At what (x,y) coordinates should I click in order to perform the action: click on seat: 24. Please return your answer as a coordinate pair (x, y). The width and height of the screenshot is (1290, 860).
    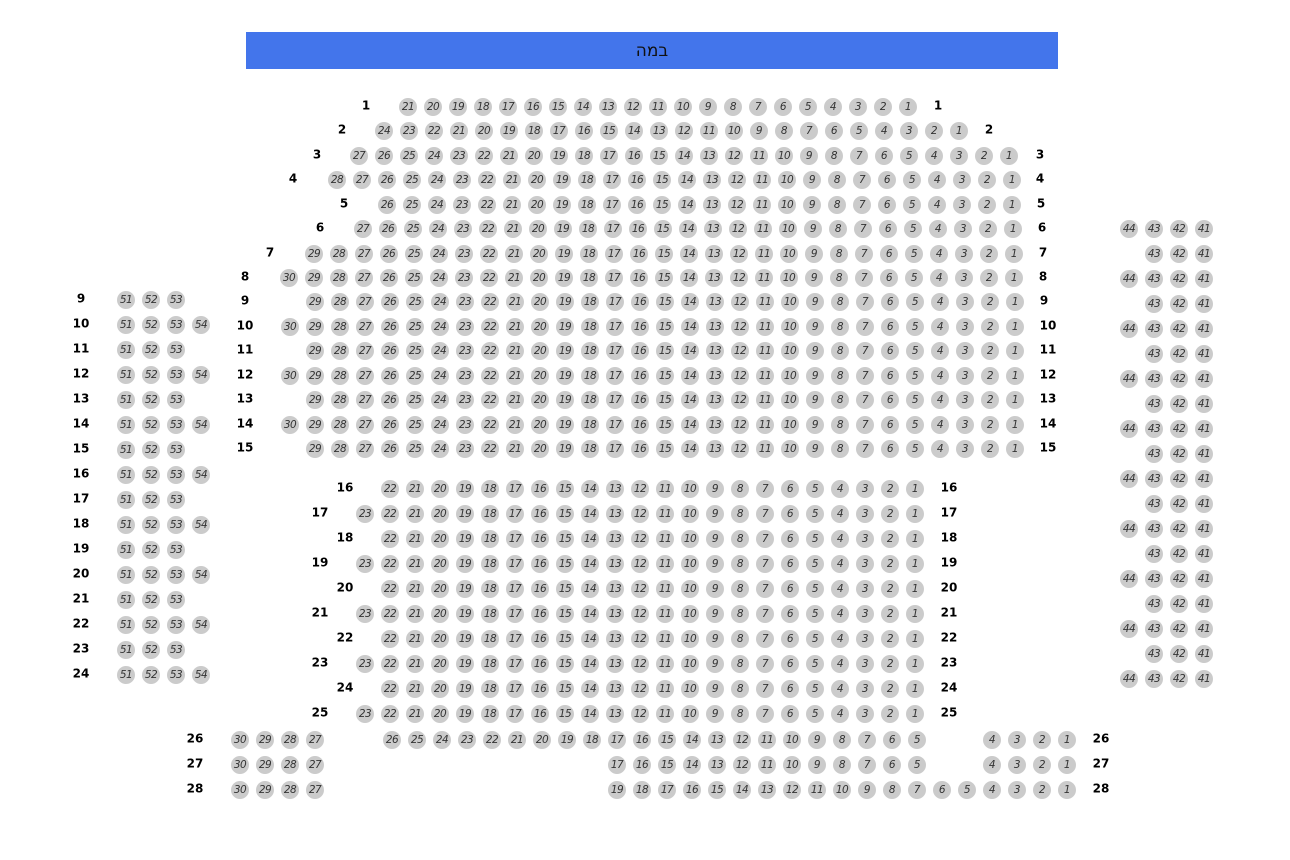
    Looking at the image, I should click on (438, 229).